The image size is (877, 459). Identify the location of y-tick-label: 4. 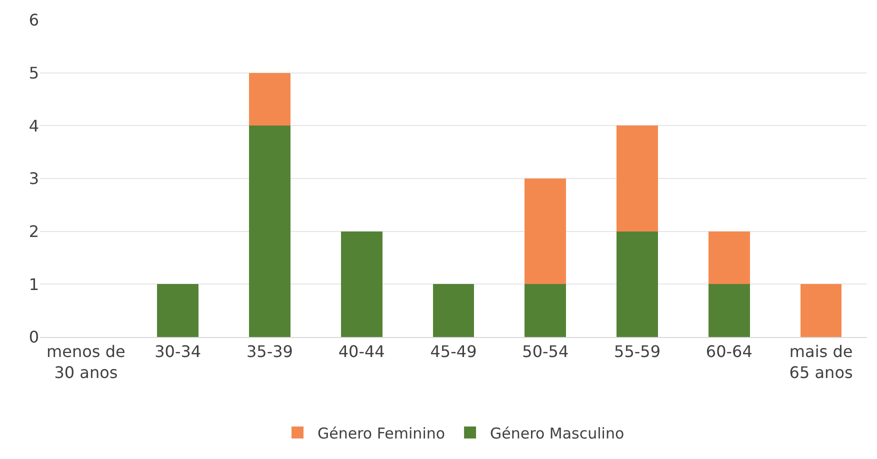
(33, 126).